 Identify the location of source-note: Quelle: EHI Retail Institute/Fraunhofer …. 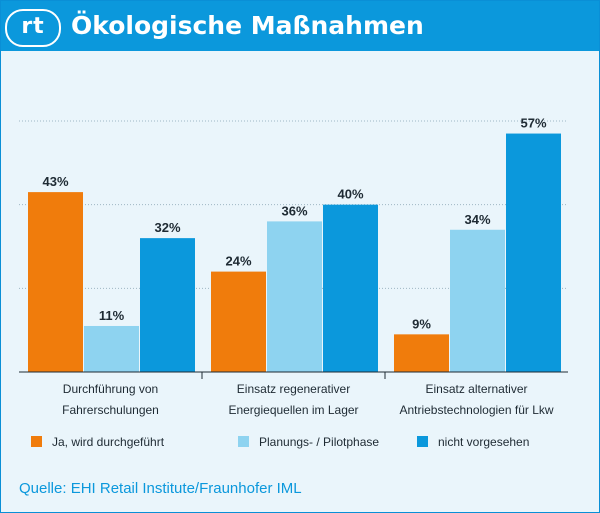
(160, 488).